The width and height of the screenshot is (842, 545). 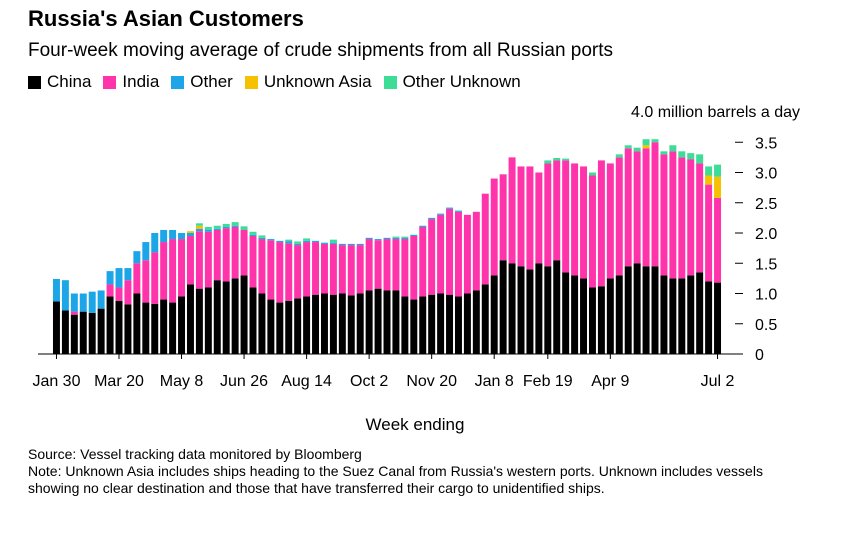 I want to click on legend-swatch-india, so click(x=110, y=82).